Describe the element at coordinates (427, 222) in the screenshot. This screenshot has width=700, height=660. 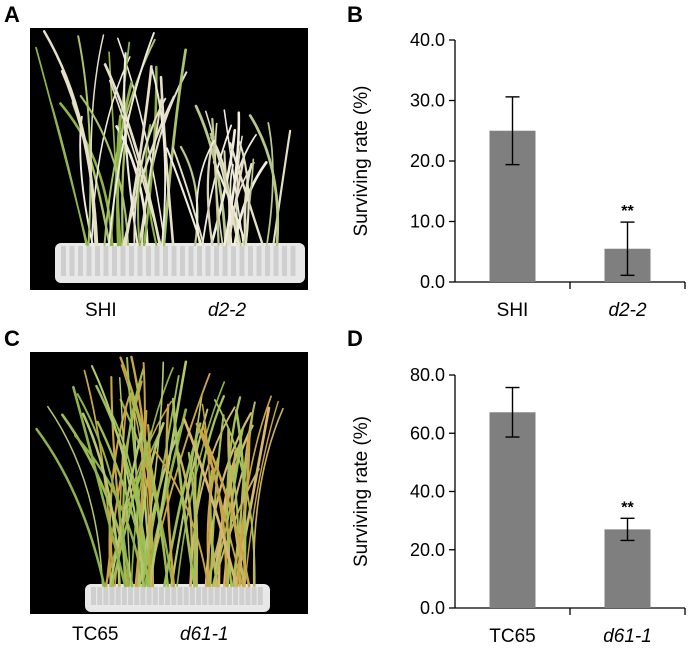
I see `chart-b-y-tick-label: 10.0` at that location.